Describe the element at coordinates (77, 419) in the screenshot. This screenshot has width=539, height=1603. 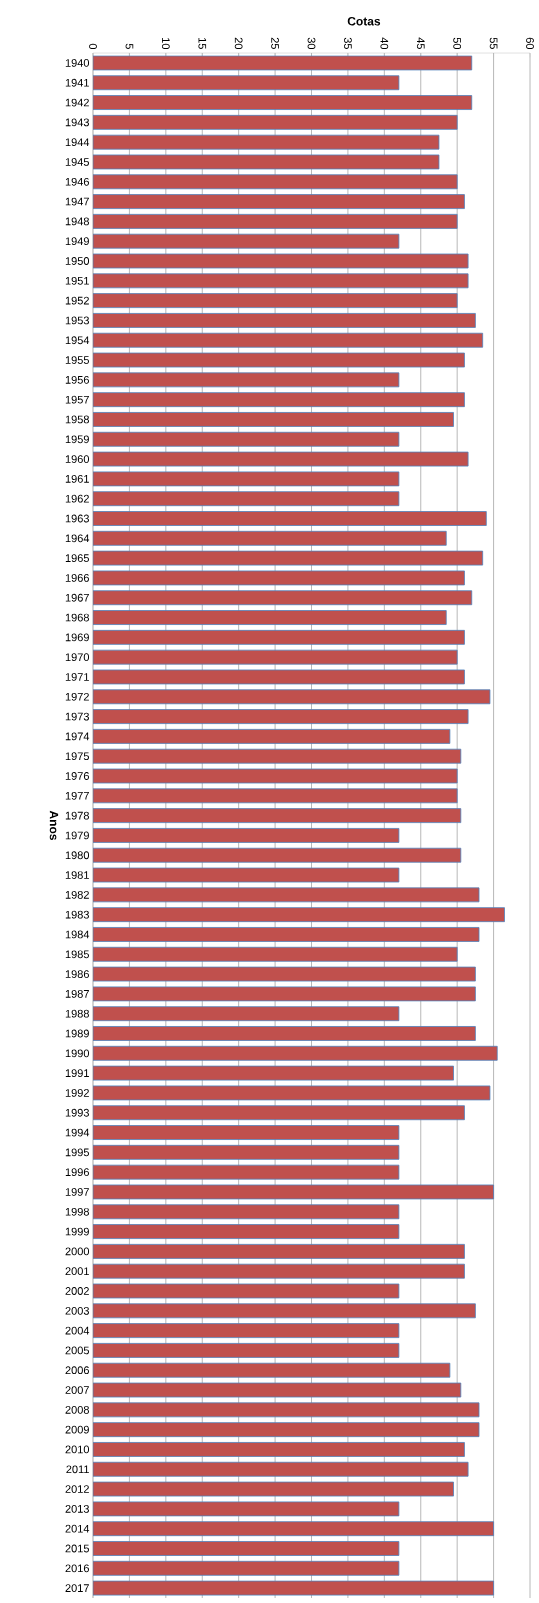
I see `y-tick-label: 1958` at that location.